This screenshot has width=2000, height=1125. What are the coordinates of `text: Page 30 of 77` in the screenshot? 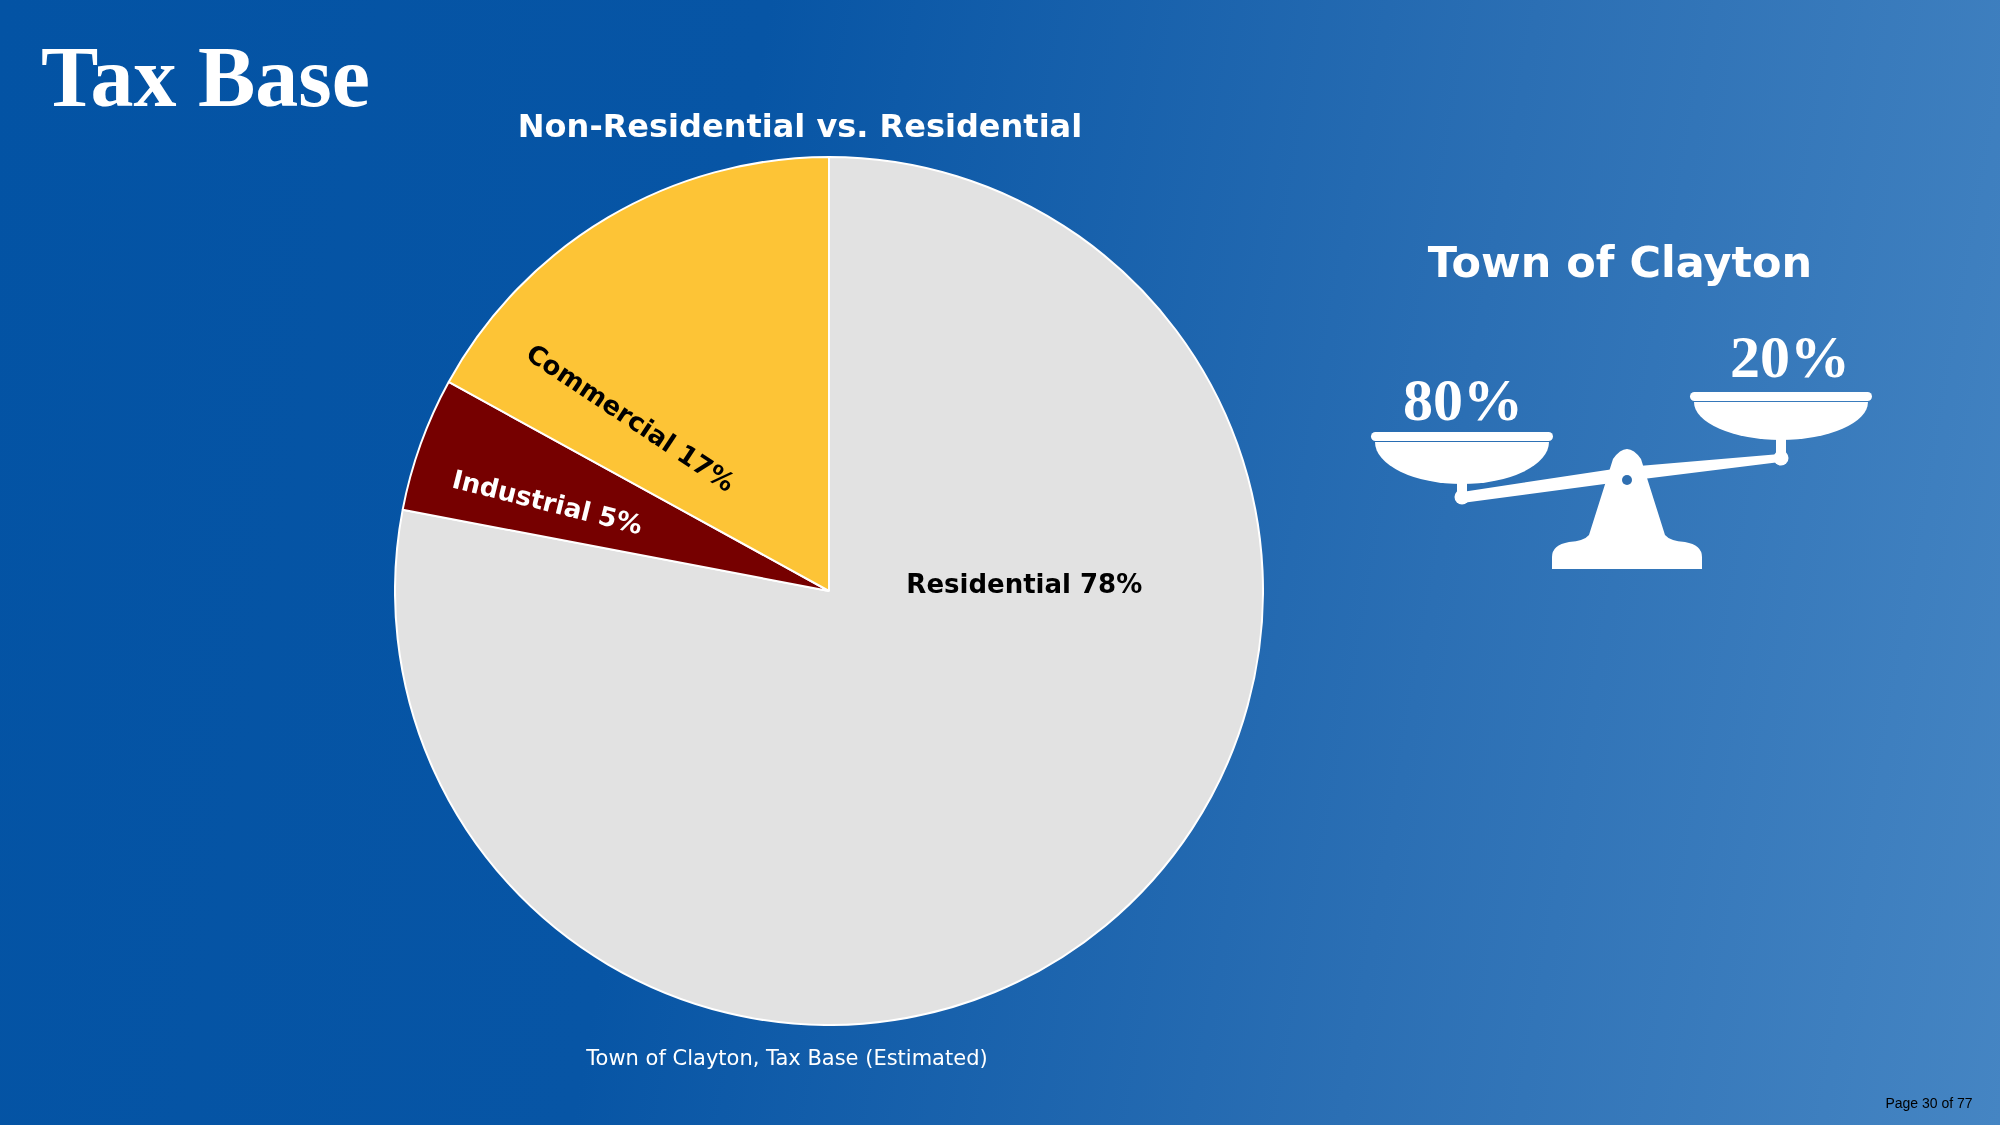 It's located at (1929, 1103).